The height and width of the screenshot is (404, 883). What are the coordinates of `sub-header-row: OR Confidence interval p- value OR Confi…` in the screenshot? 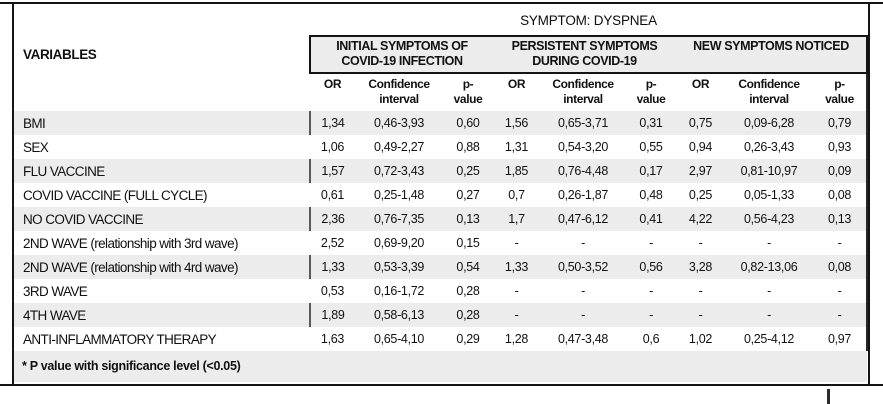 It's located at (441, 92).